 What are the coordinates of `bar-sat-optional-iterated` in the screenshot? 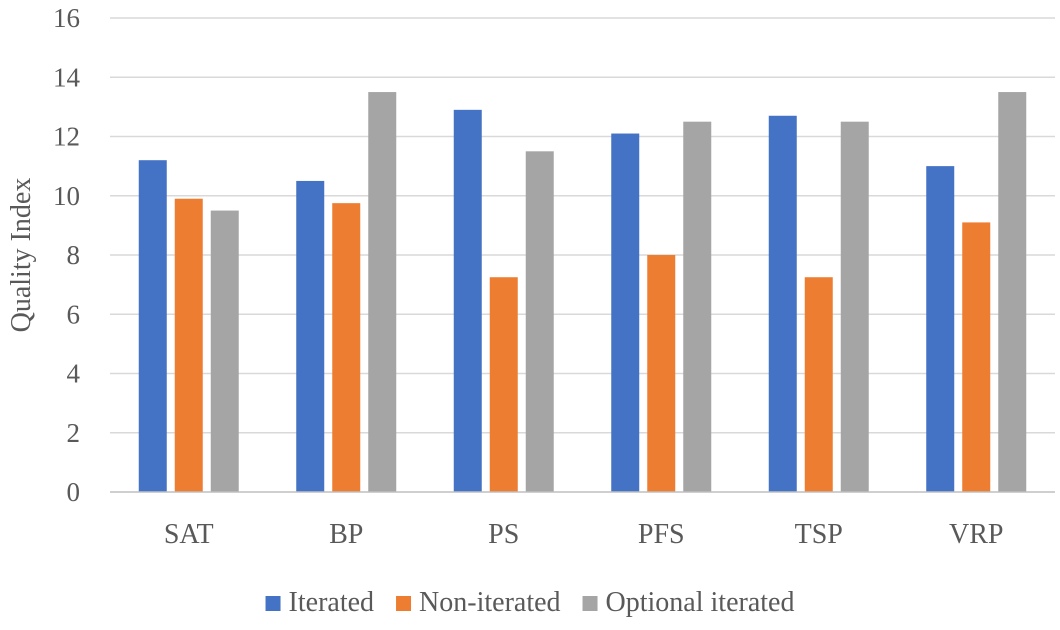 It's located at (224, 351).